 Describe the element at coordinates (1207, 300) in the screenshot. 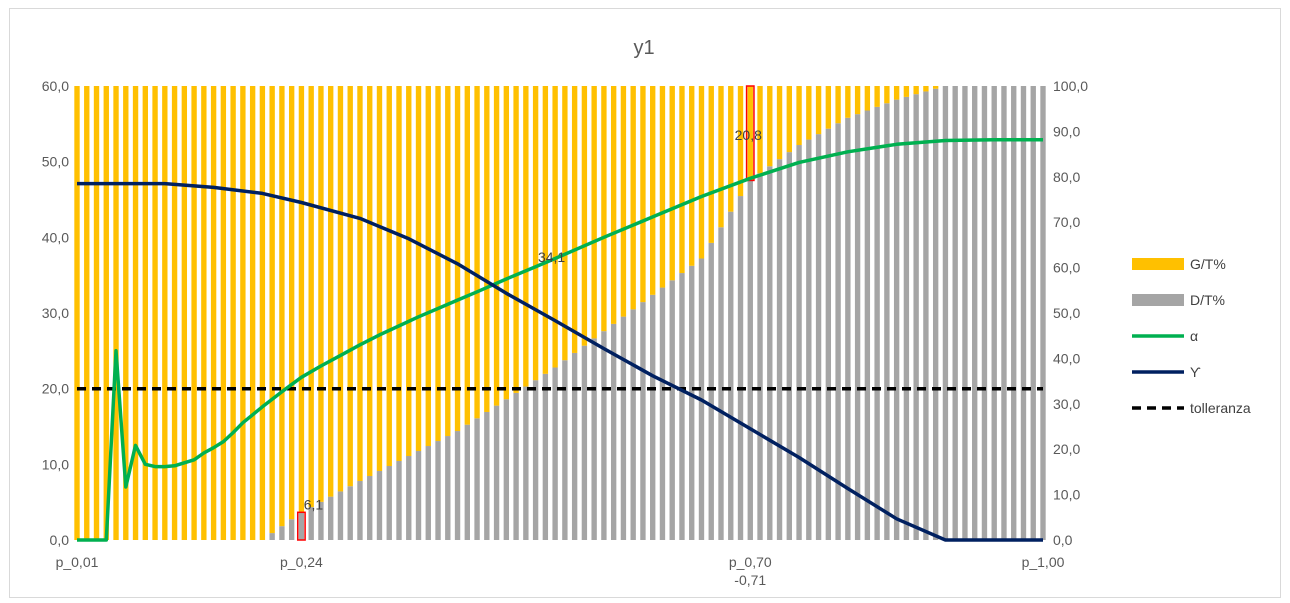

I see `legend-label: D/T%` at that location.